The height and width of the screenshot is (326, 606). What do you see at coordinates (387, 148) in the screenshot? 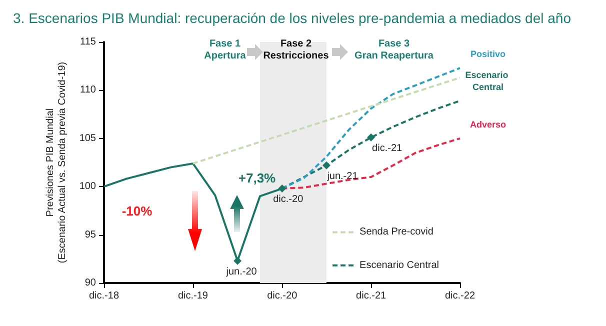
I see `annotation: dic.-21` at bounding box center [387, 148].